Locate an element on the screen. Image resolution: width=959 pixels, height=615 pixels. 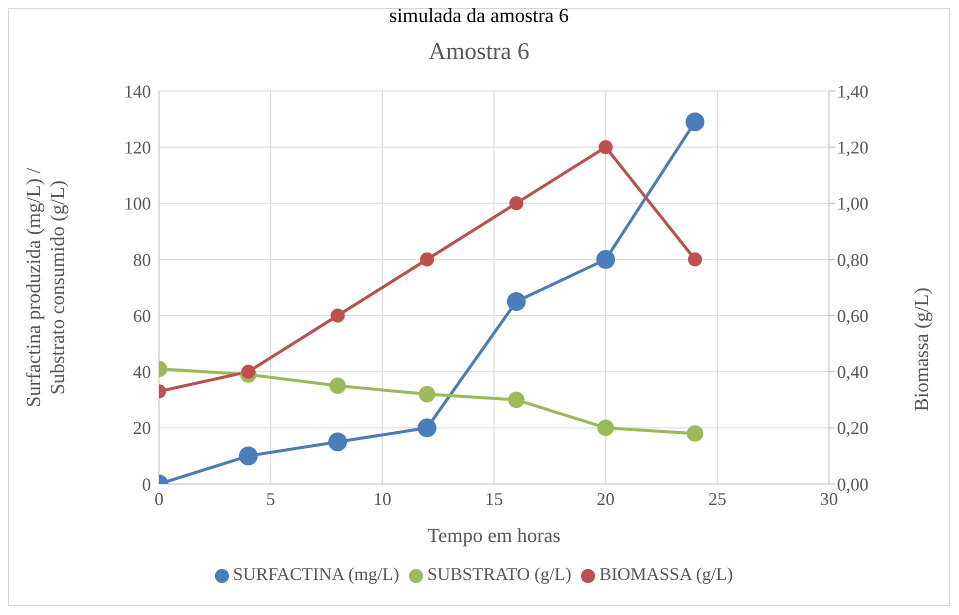
y-tick-label: 120 is located at coordinates (137, 148).